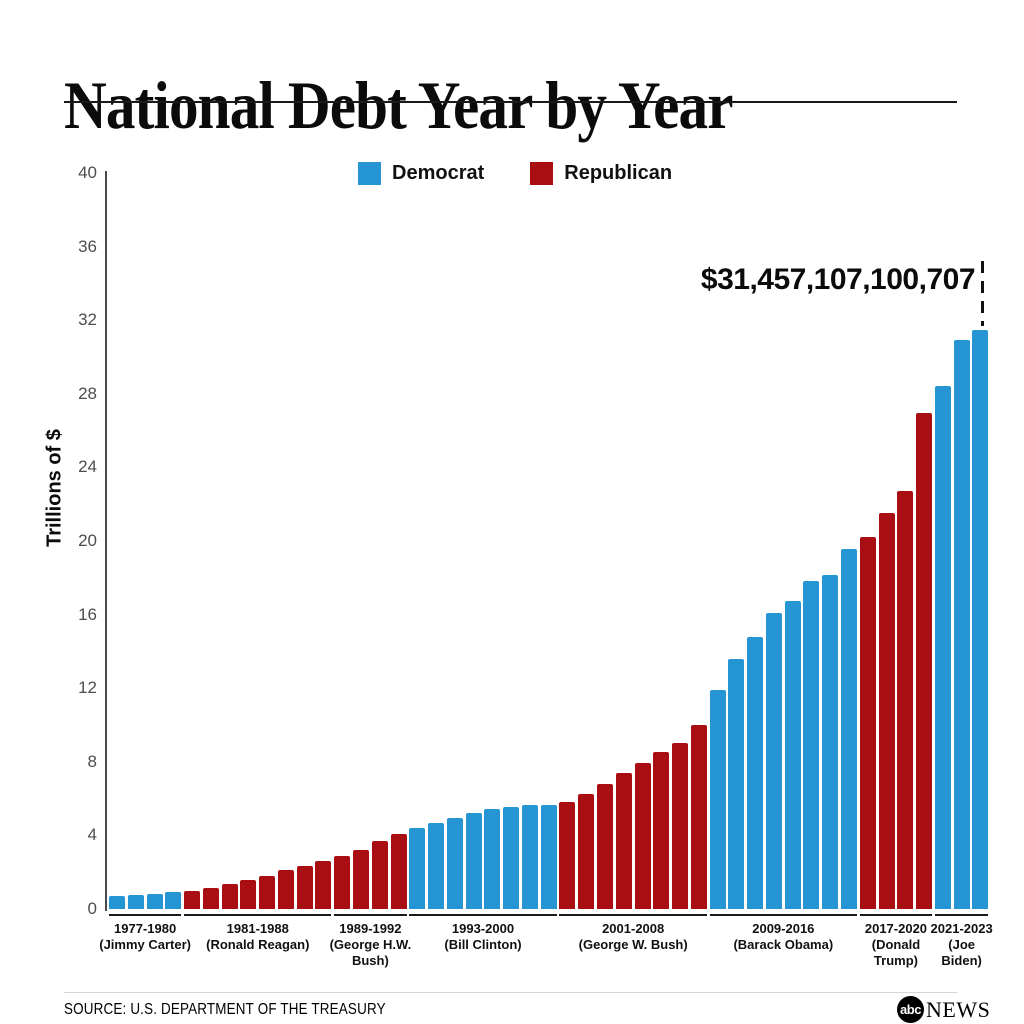 This screenshot has height=1024, width=1024. I want to click on peak-debt-annotation: $31,457,107,100,707, so click(838, 279).